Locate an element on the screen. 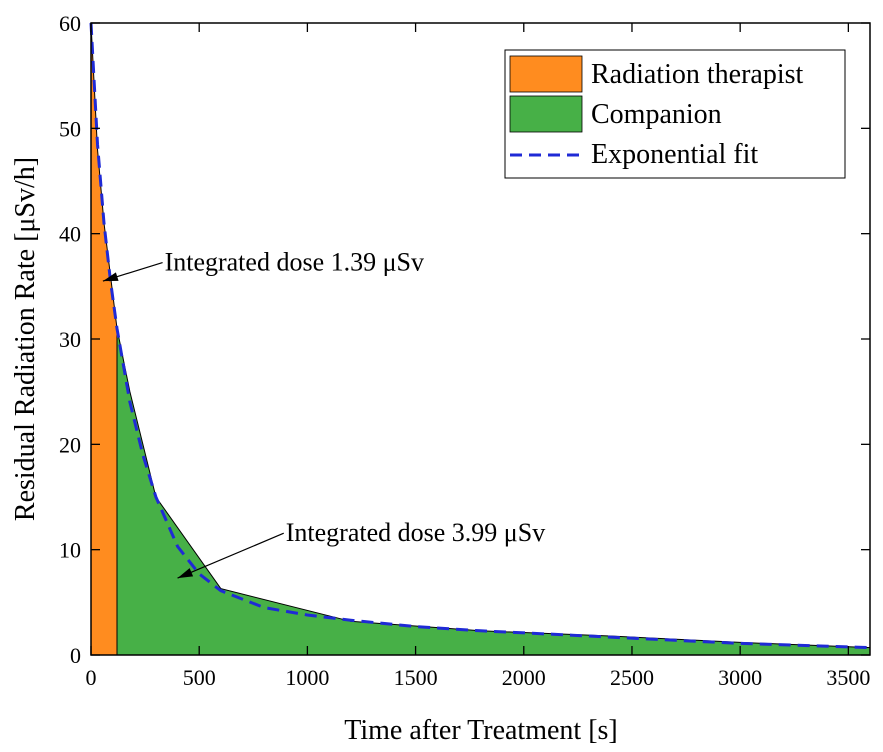 Image resolution: width=883 pixels, height=752 pixels. y-tick-label: 20 is located at coordinates (70, 444).